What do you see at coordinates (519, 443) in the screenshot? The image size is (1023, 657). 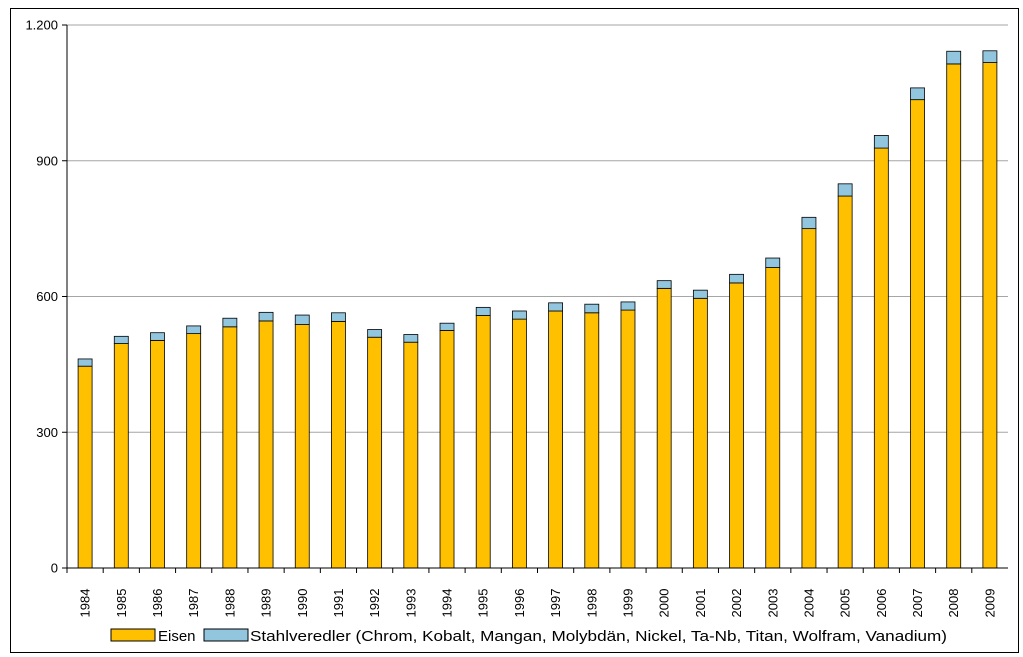 I see `bar-eisen-1996` at bounding box center [519, 443].